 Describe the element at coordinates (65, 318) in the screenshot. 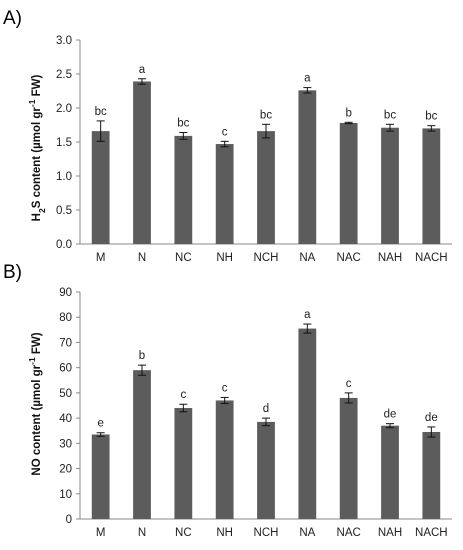

I see `panel-b-y-tick-label: 80` at that location.